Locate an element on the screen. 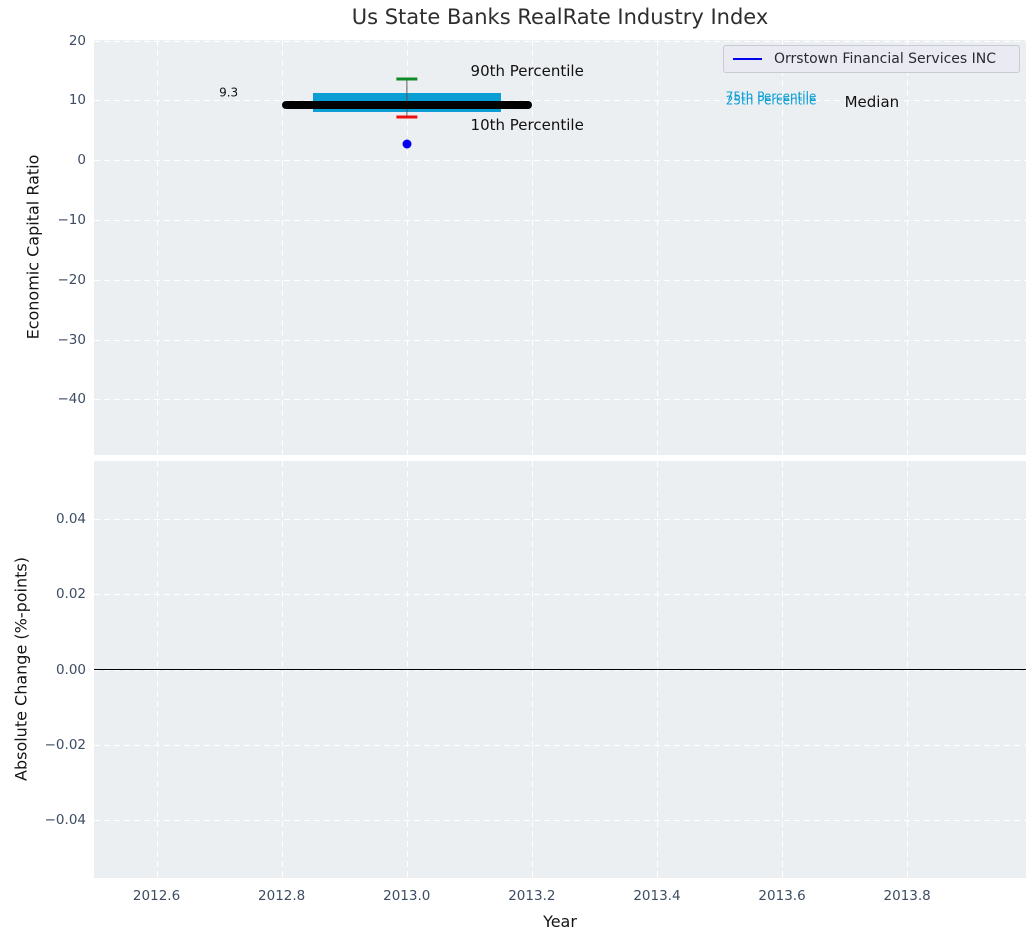 The width and height of the screenshot is (1034, 942). annotation-25th-percentile: 25th Percentile is located at coordinates (771, 100).